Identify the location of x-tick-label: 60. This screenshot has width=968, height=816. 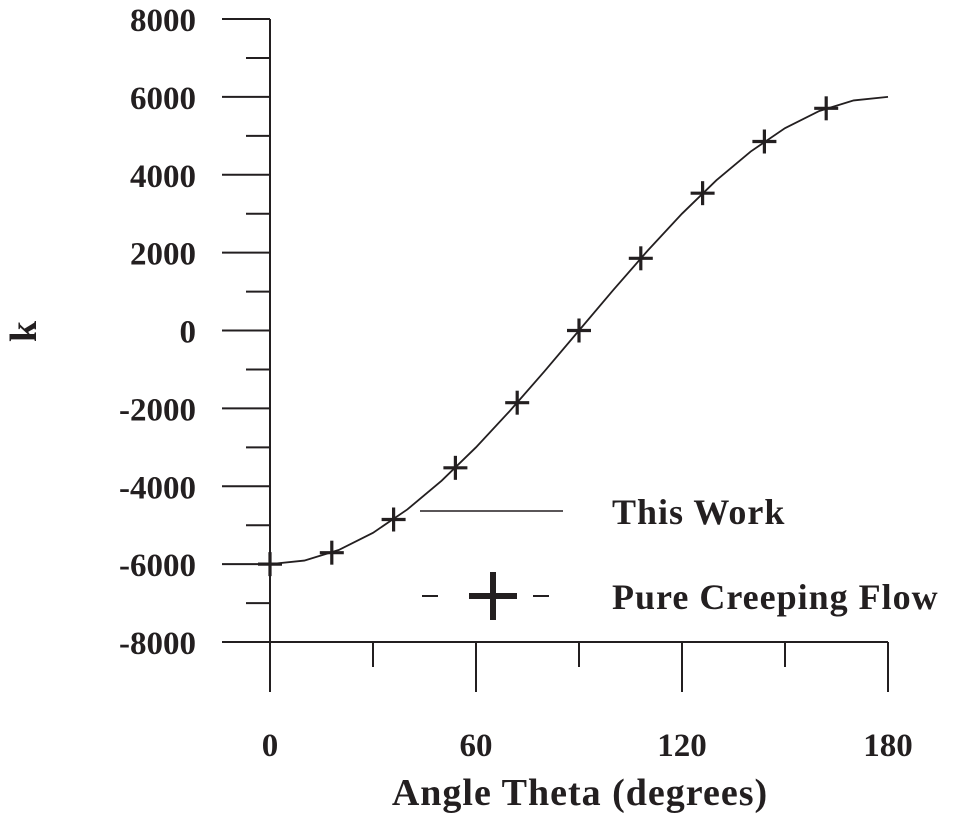
(476, 746).